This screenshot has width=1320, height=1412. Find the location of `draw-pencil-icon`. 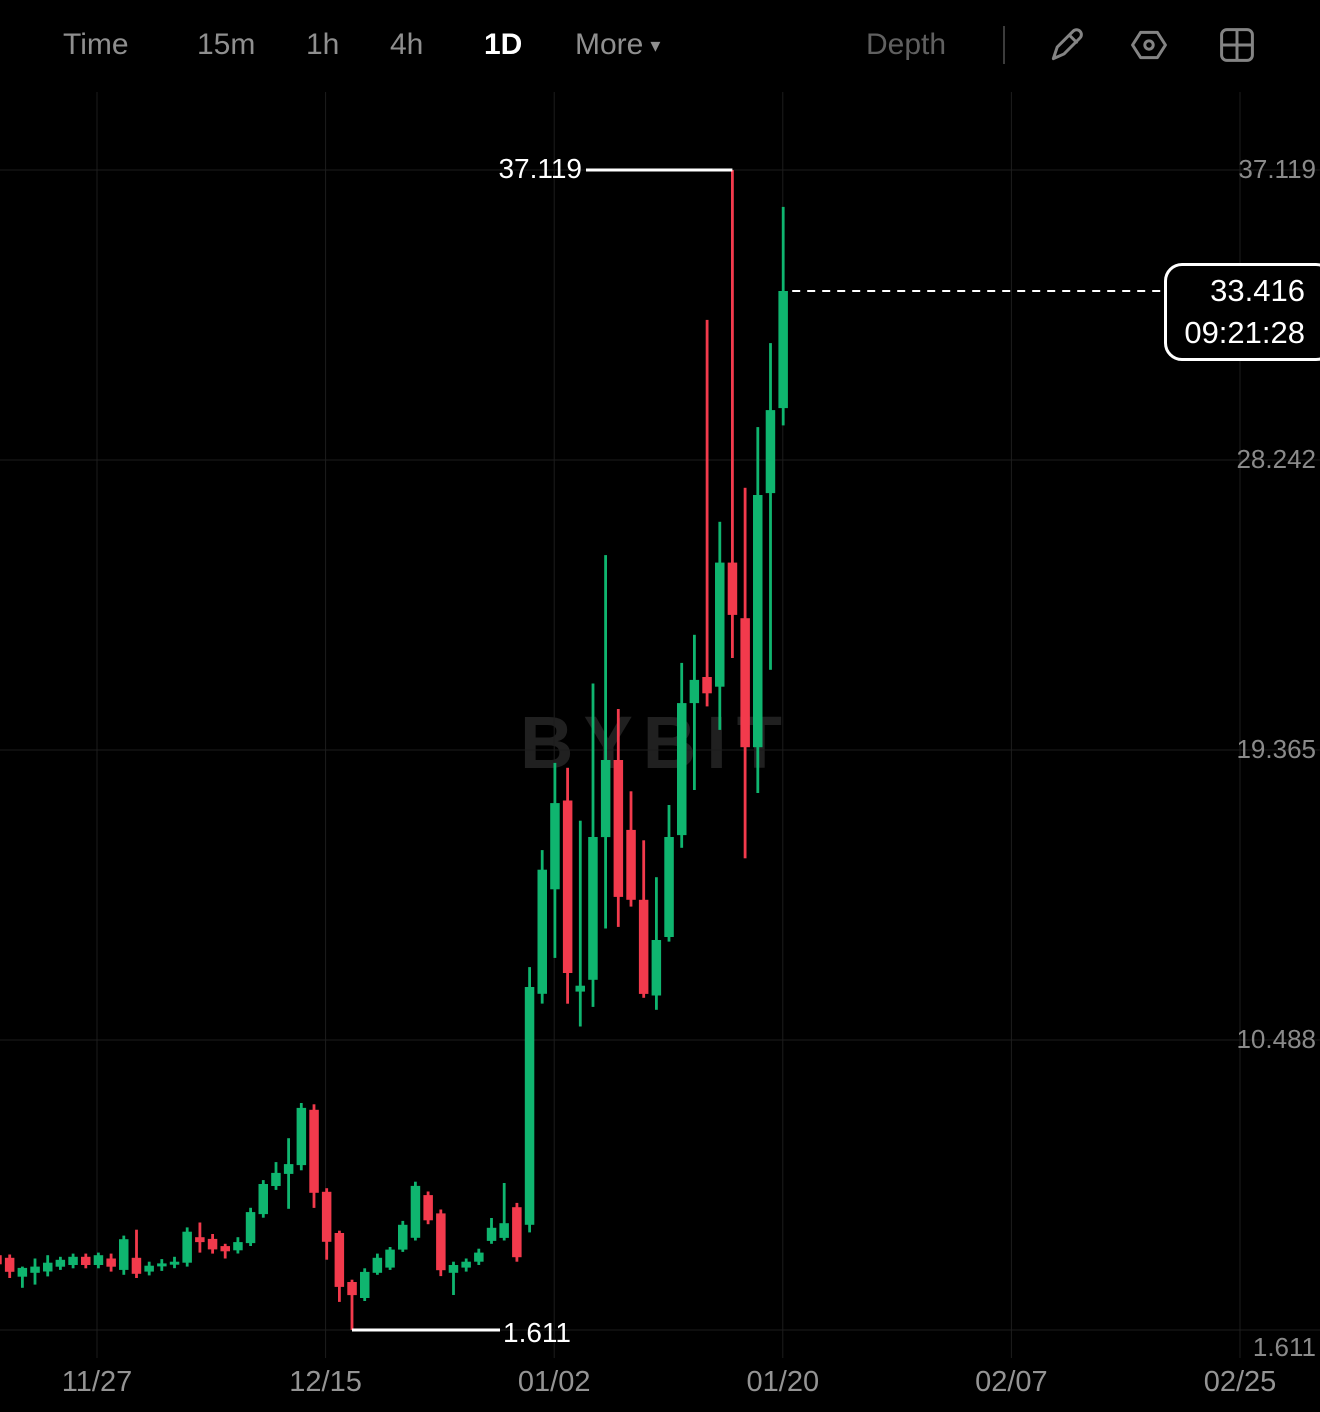

draw-pencil-icon is located at coordinates (1067, 45).